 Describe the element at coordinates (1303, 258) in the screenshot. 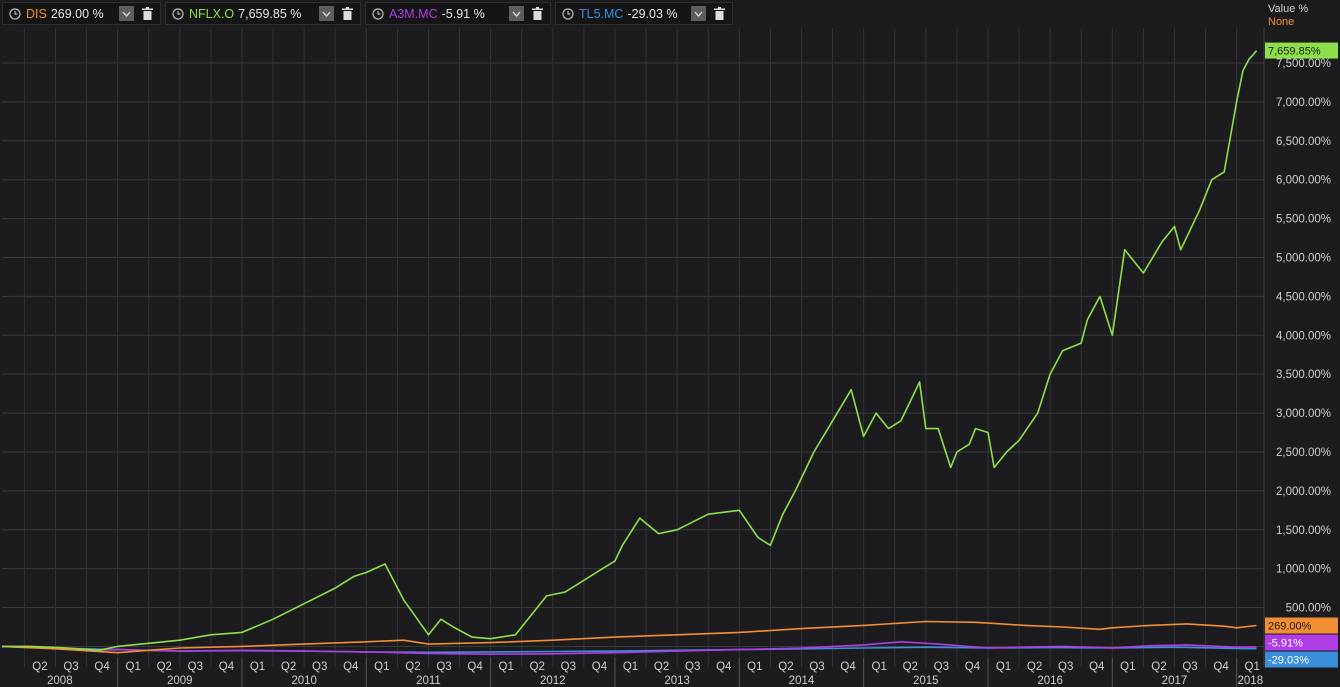

I see `y-tick-label: 5,000.00%` at that location.